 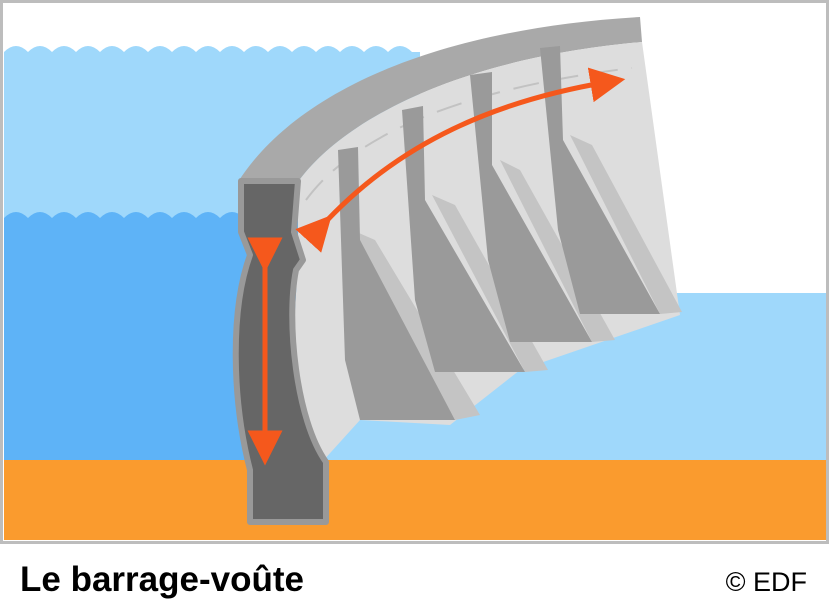 I want to click on buttress-1-shadow, so click(x=416, y=325).